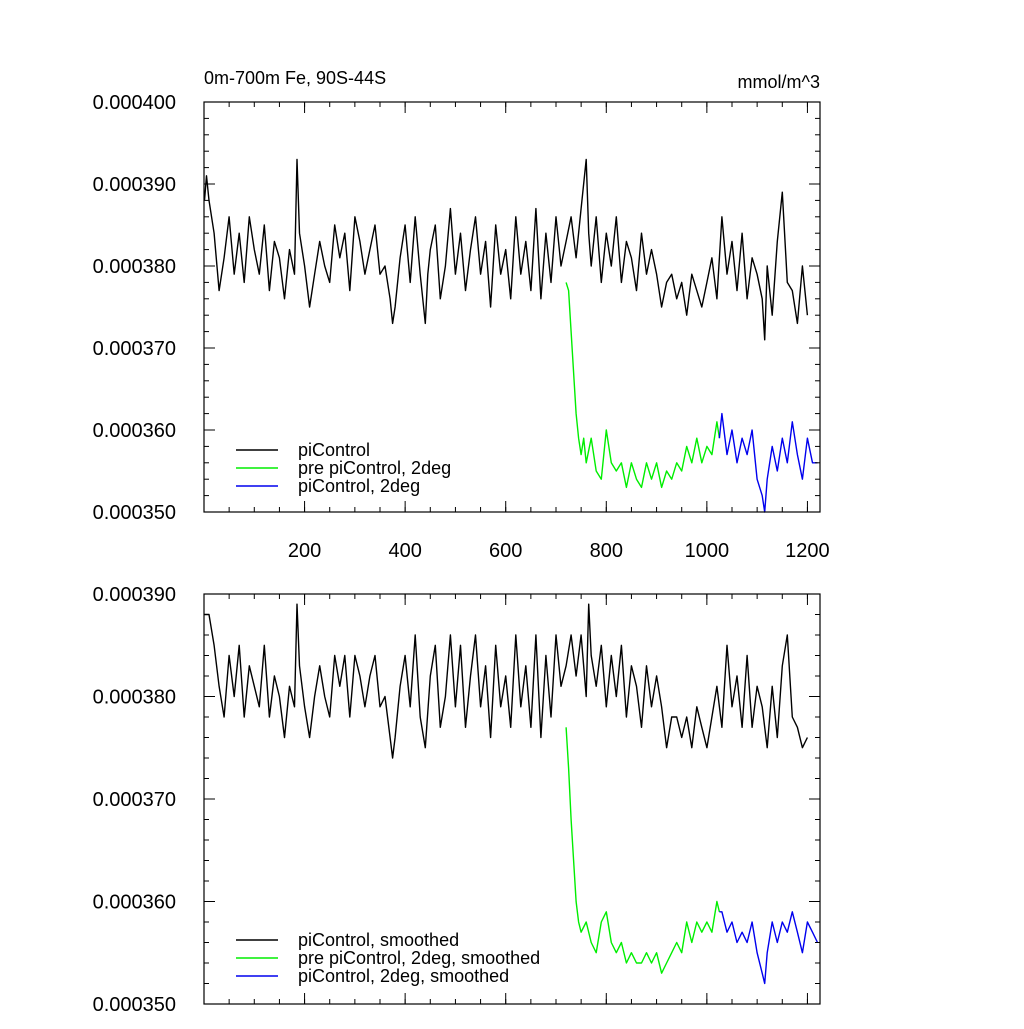 This screenshot has height=1029, width=1024. What do you see at coordinates (505, 551) in the screenshot?
I see `x-tick-label: 600` at bounding box center [505, 551].